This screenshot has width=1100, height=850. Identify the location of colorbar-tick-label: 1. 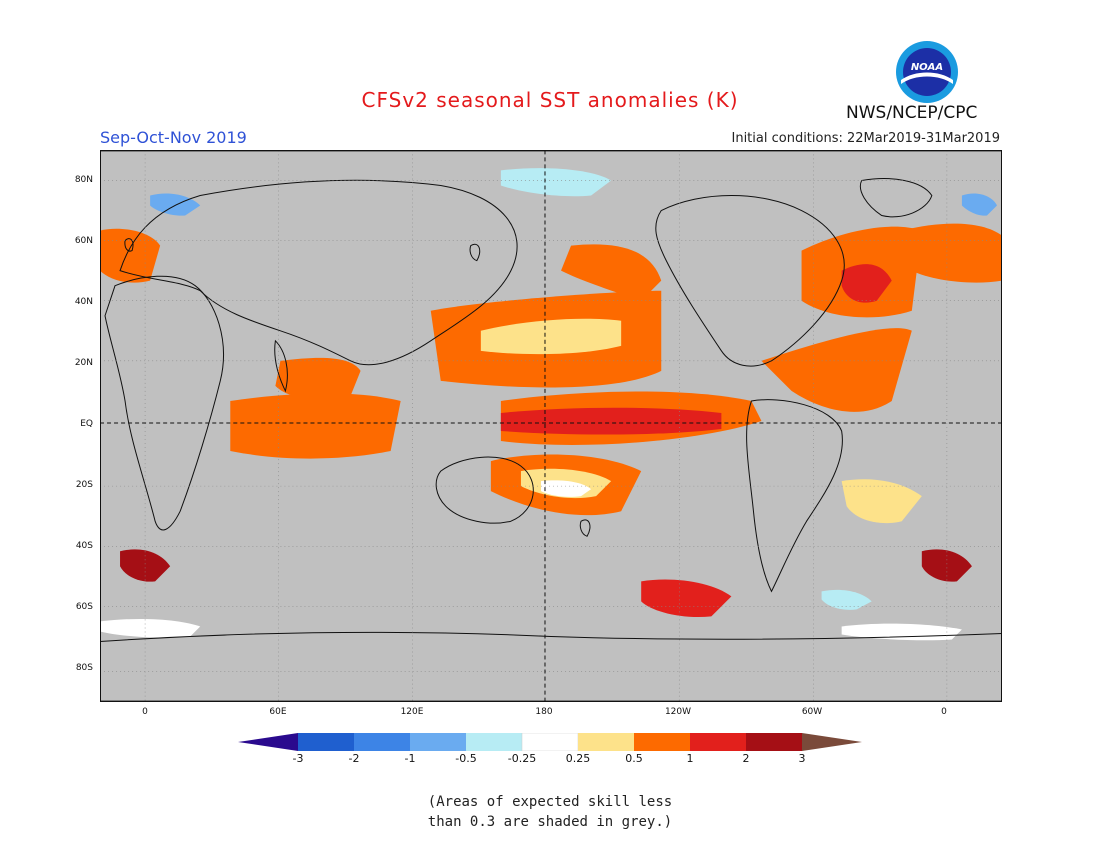
(690, 758).